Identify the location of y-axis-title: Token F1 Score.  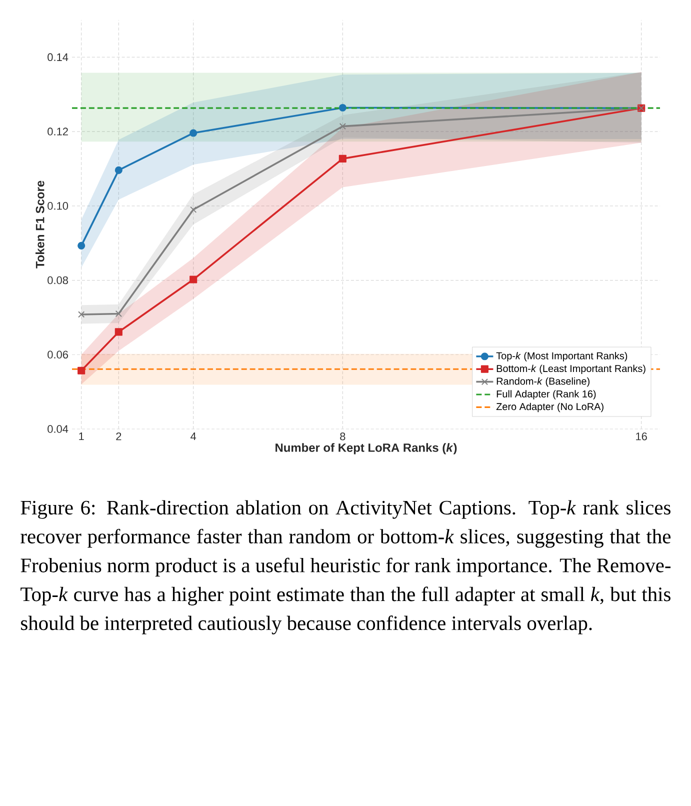
(40, 224).